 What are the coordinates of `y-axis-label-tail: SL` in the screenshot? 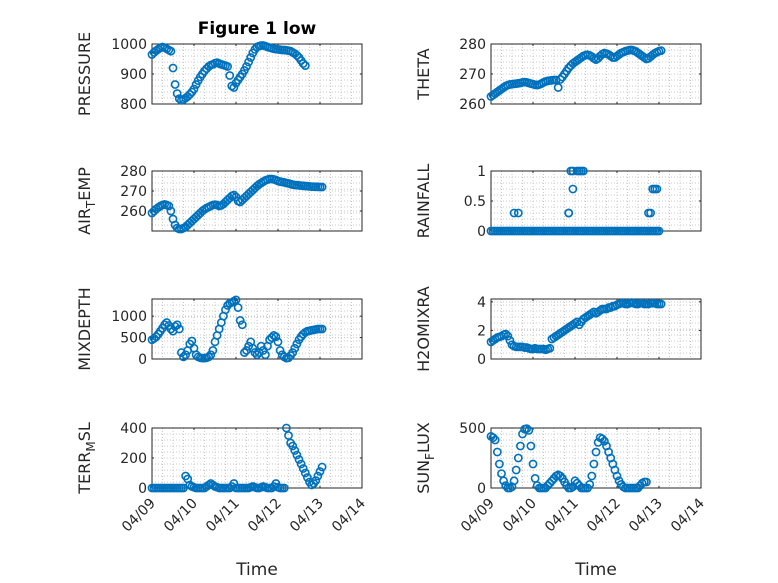 It's located at (84, 431).